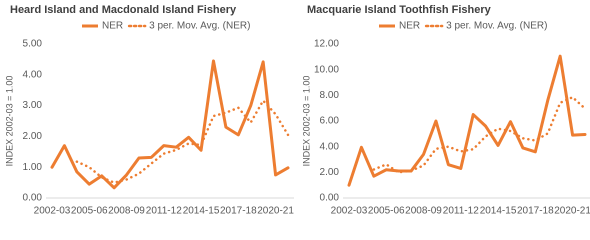 The height and width of the screenshot is (240, 590). Describe the element at coordinates (399, 10) in the screenshot. I see `chart-title: Macquarie Island Toothfish Fishery` at that location.